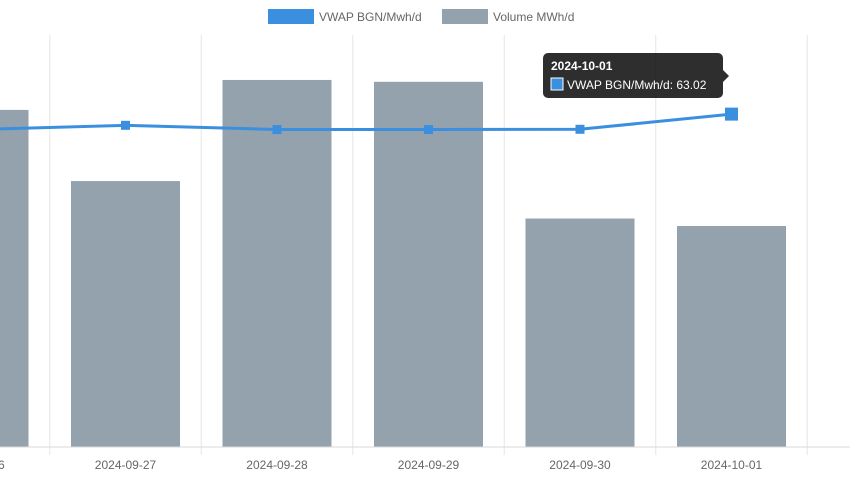 The width and height of the screenshot is (850, 480). What do you see at coordinates (726, 76) in the screenshot?
I see `tooltip-caret` at bounding box center [726, 76].